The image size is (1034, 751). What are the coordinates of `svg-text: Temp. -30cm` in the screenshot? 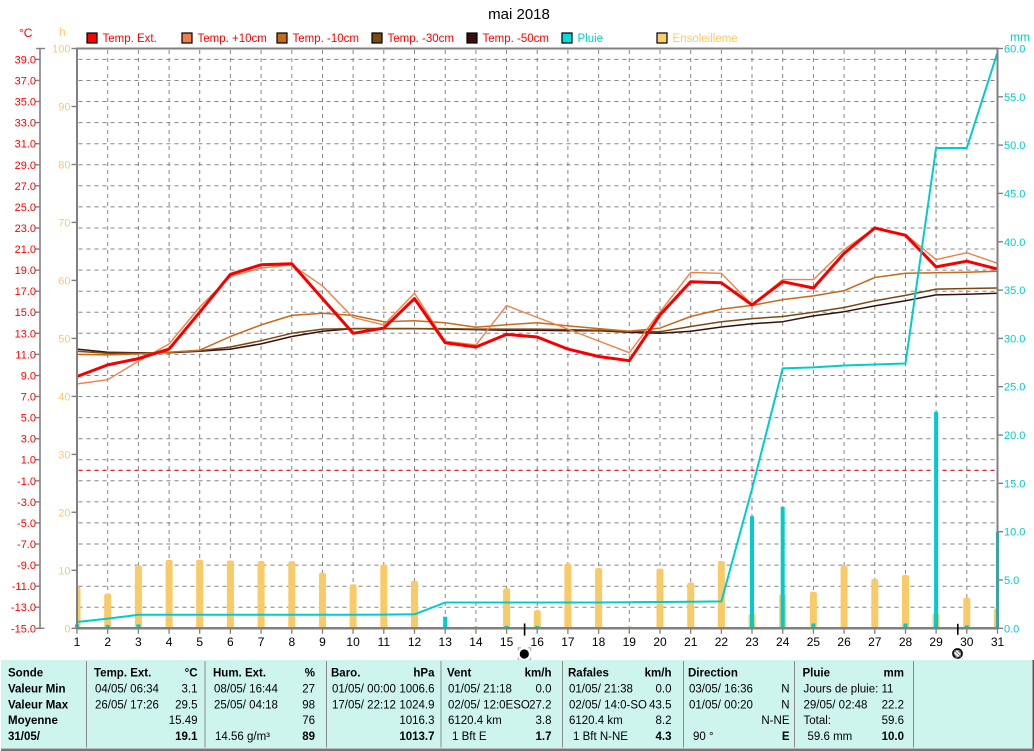 It's located at (421, 39).